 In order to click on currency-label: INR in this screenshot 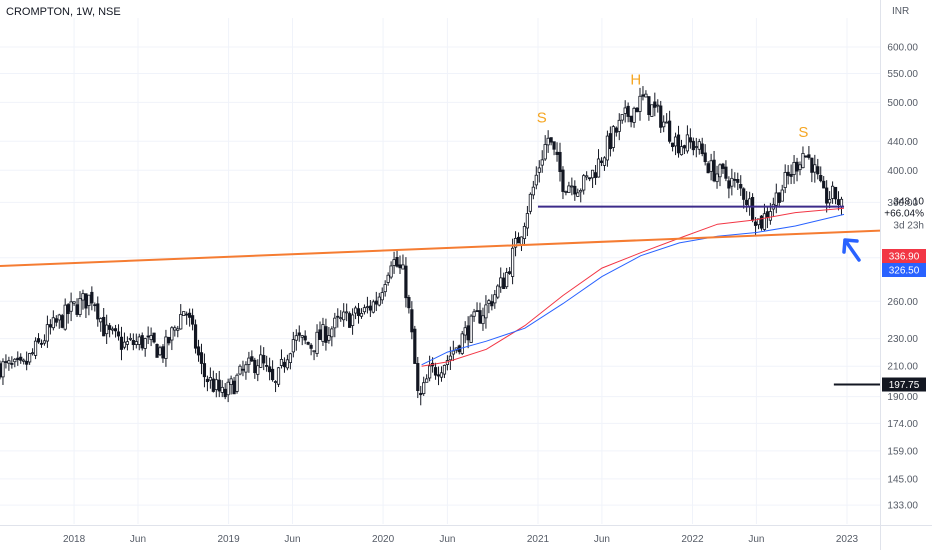, I will do `click(901, 11)`.